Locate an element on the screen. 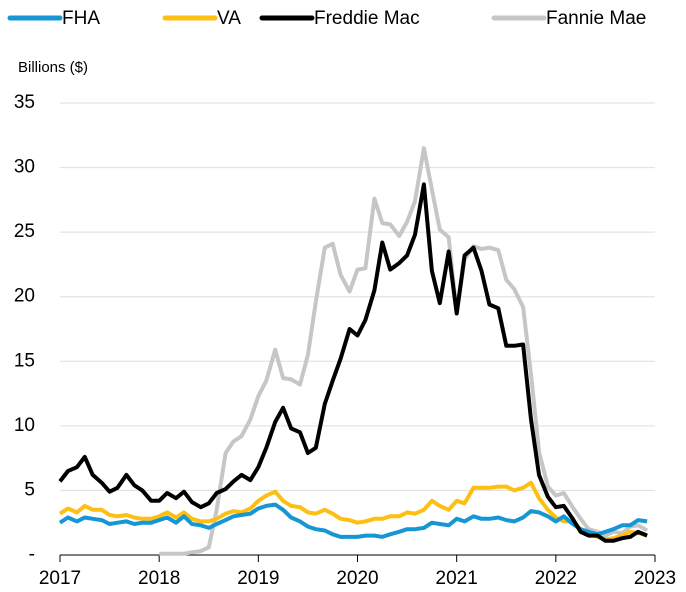  y-tick-label: 25 is located at coordinates (24, 231).